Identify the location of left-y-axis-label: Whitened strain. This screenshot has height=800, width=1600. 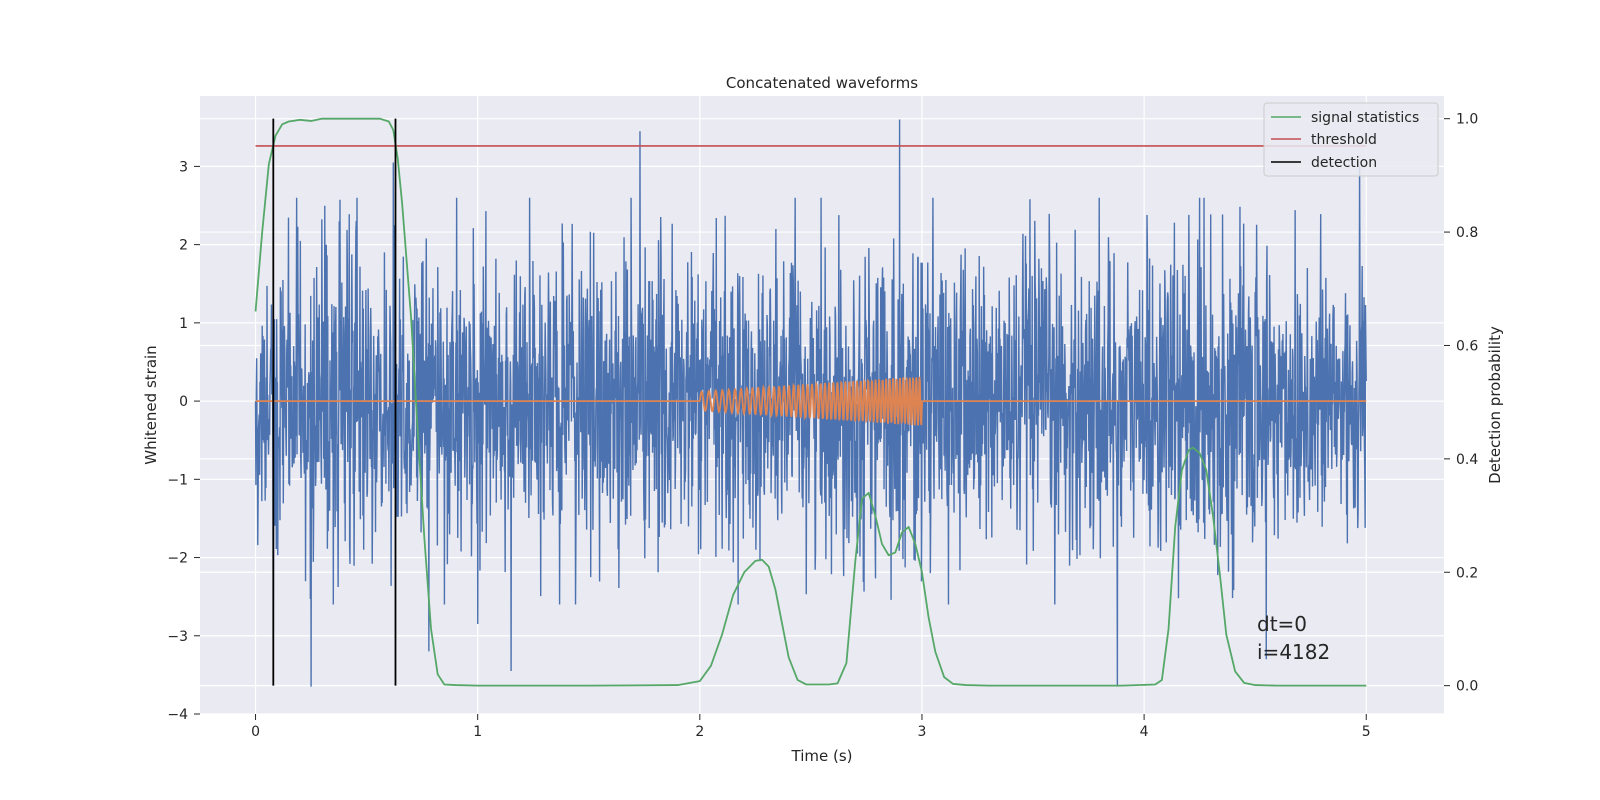
(151, 404).